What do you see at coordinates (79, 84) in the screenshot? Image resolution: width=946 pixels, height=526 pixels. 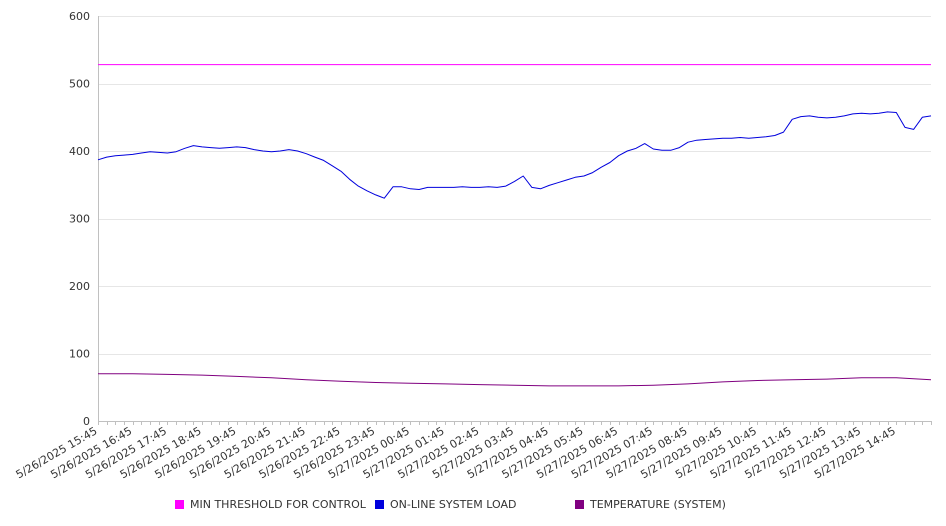 I see `y-tick-label: 500` at bounding box center [79, 84].